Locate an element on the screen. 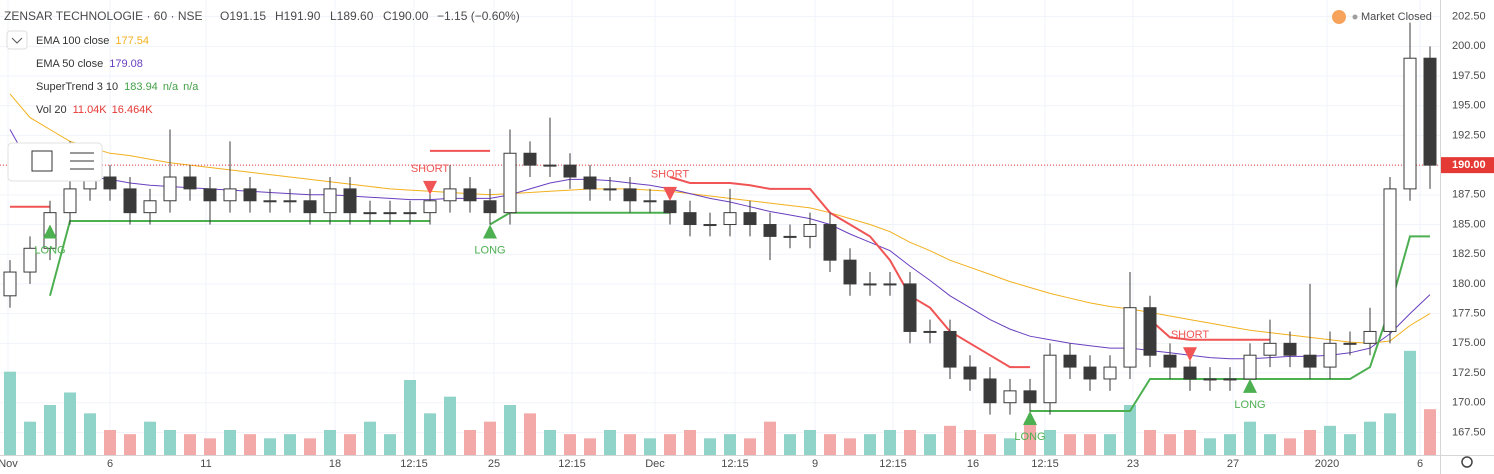 This screenshot has height=474, width=1494. y-tick-label: 180.00 is located at coordinates (1469, 284).